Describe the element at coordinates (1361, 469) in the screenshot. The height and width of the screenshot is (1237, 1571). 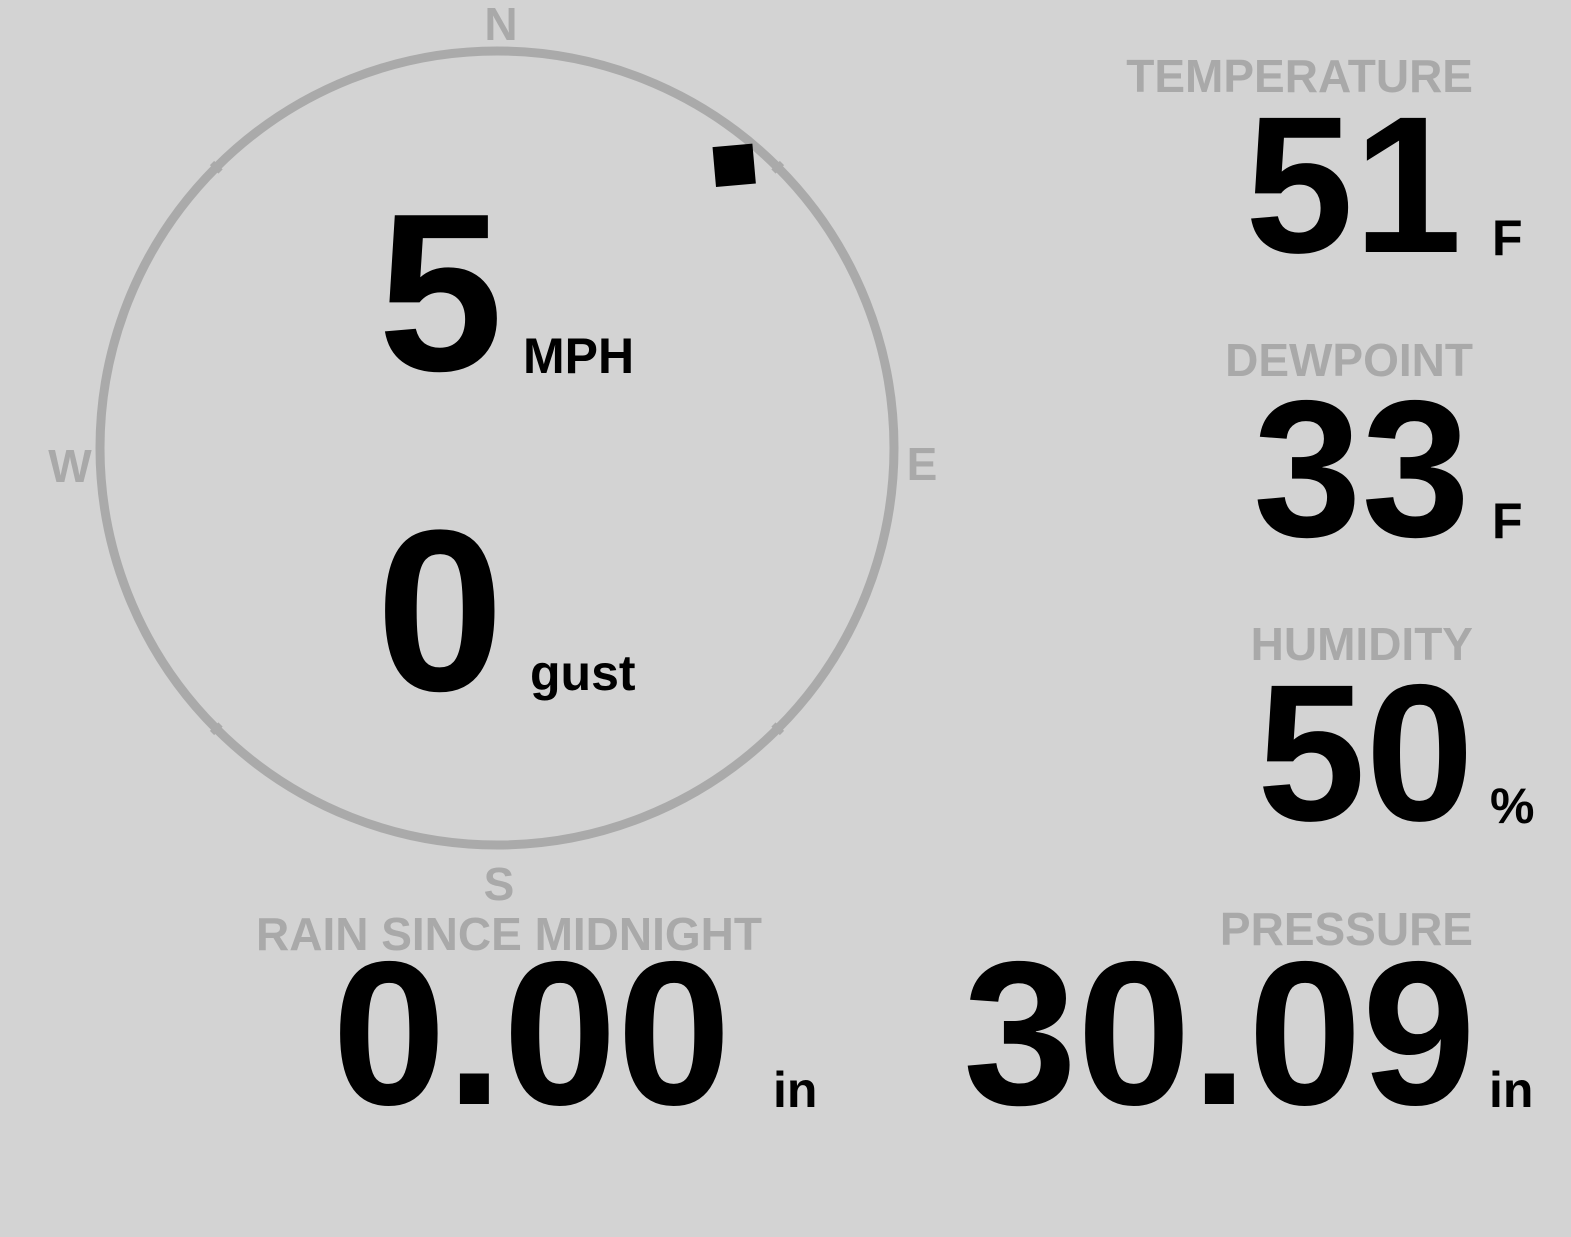
I see `dewpoint-value: 33` at that location.